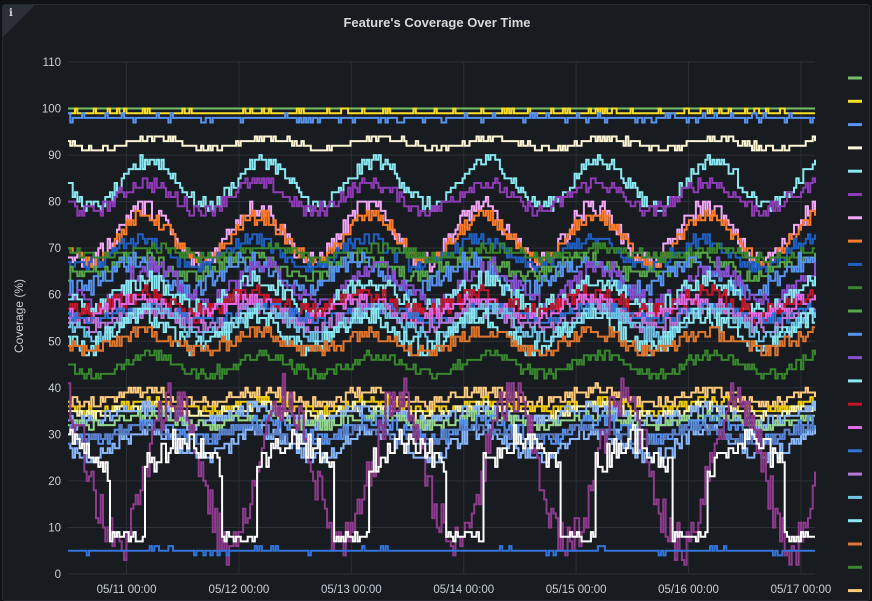 The width and height of the screenshot is (872, 601). I want to click on y-axis: 0 10 20 30 40 50 60 70 80 90 100 110, so click(51, 319).